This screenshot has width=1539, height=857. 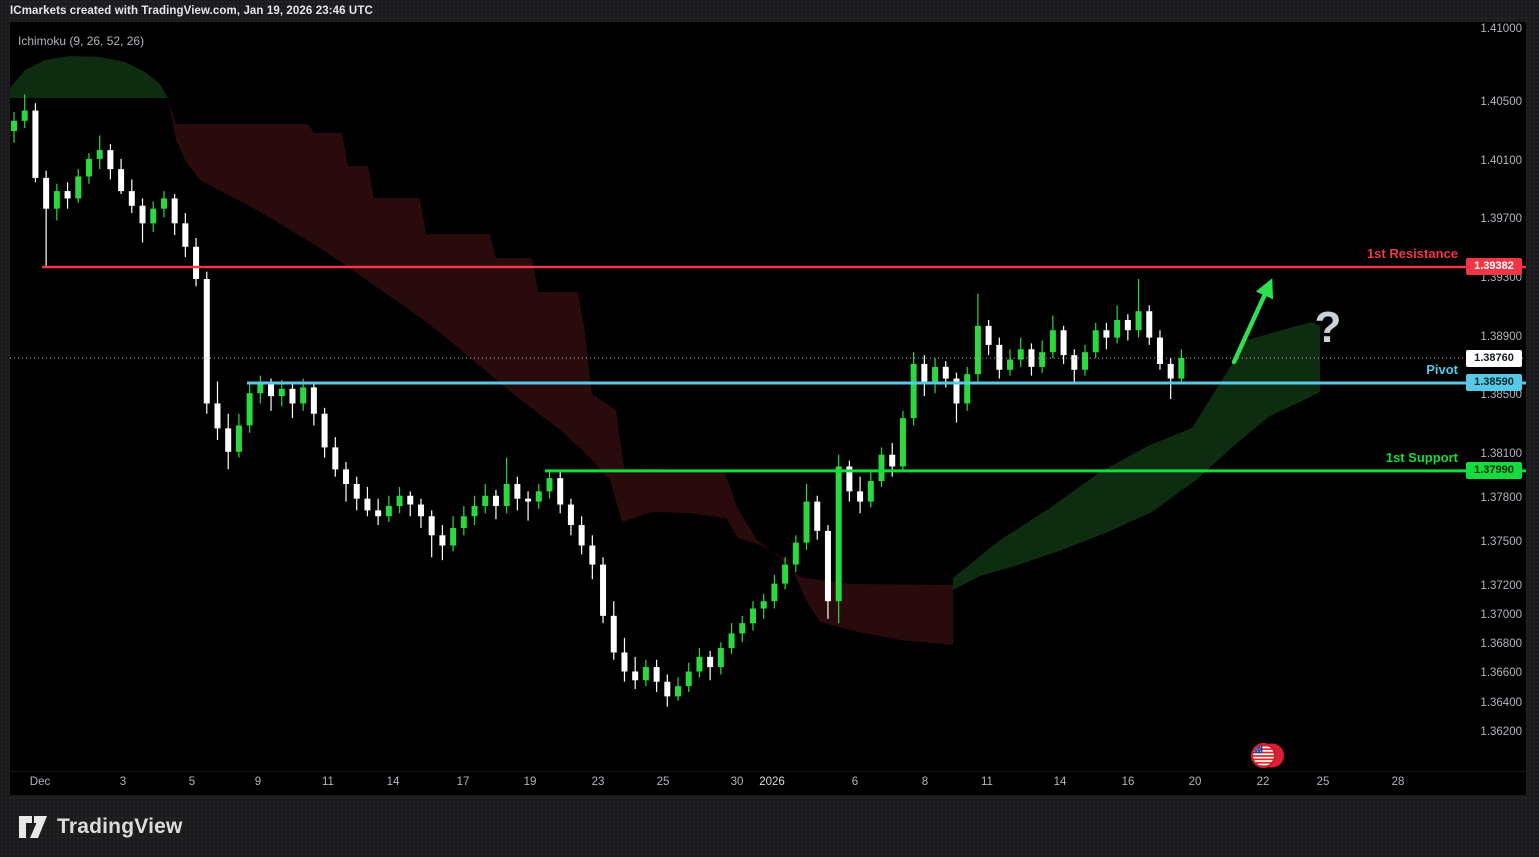 What do you see at coordinates (1501, 336) in the screenshot?
I see `price-axis-label: 1.38900` at bounding box center [1501, 336].